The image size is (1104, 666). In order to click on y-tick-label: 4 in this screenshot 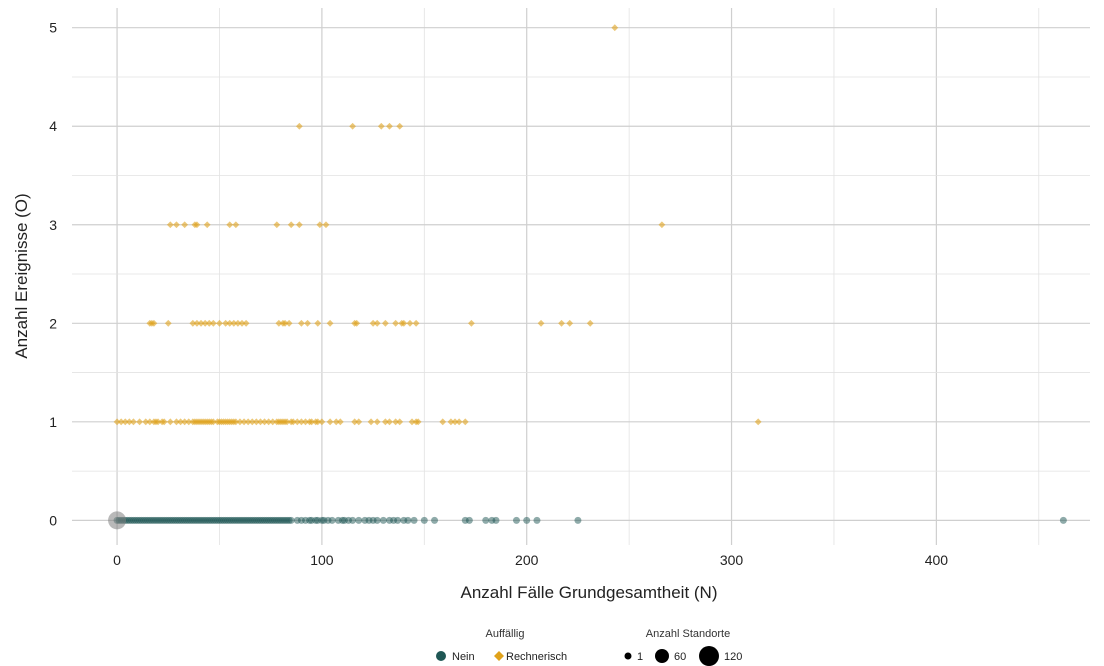, I will do `click(53, 126)`.